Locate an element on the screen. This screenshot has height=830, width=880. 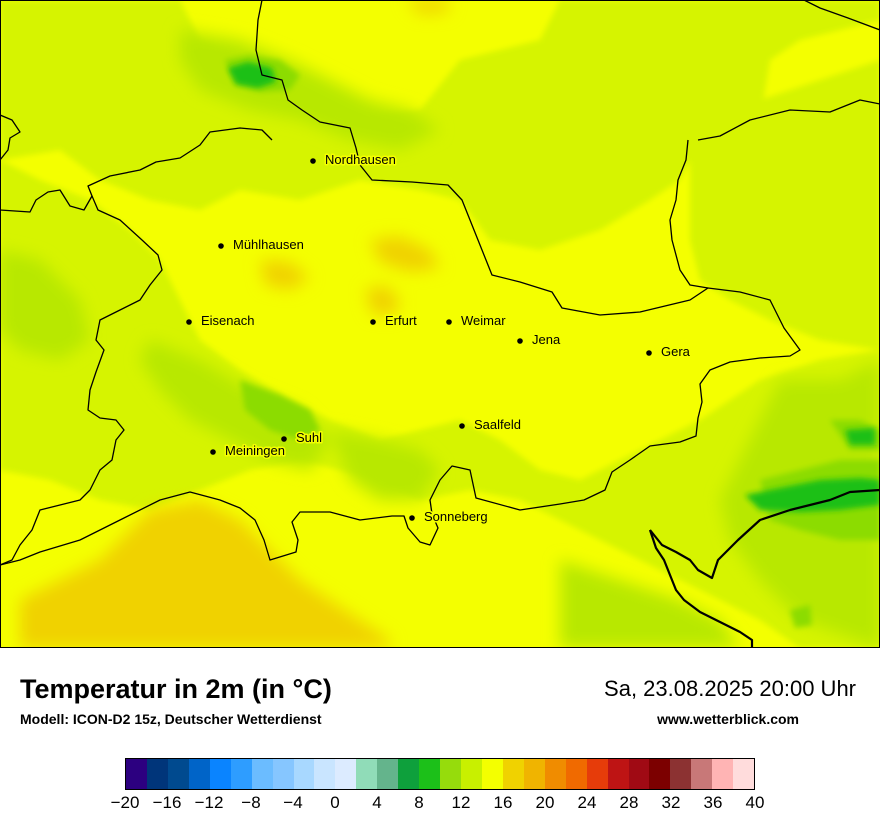
city-eisenach: Eisenach is located at coordinates (221, 321).